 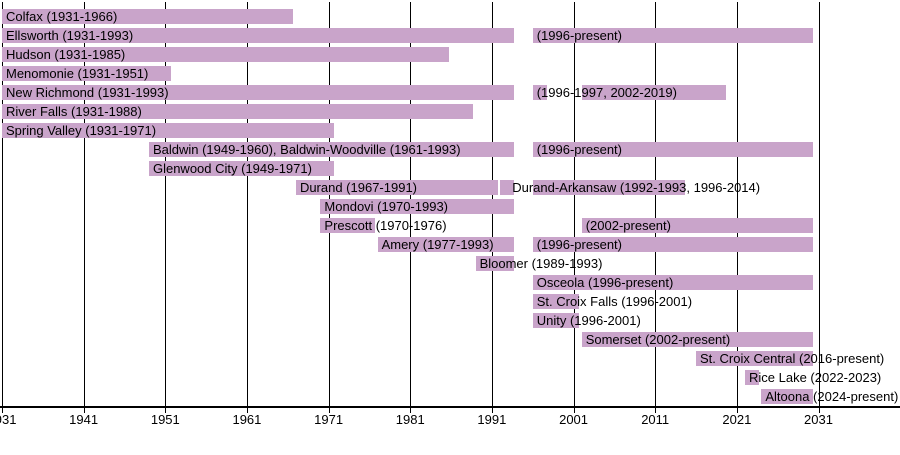 I want to click on timeline-bar-label: Menomonie (1931-1951), so click(x=77, y=73).